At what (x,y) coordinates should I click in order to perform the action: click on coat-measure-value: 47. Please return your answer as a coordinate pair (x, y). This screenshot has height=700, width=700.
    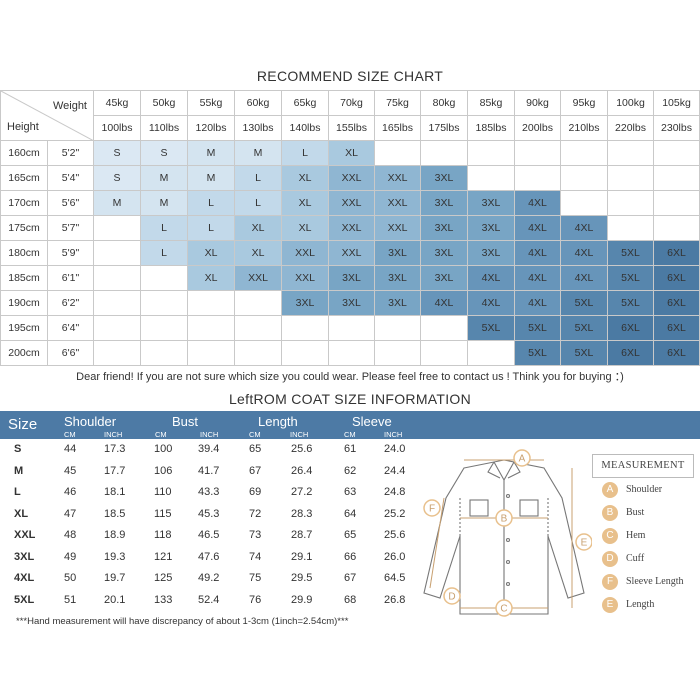
    Looking at the image, I should click on (70, 513).